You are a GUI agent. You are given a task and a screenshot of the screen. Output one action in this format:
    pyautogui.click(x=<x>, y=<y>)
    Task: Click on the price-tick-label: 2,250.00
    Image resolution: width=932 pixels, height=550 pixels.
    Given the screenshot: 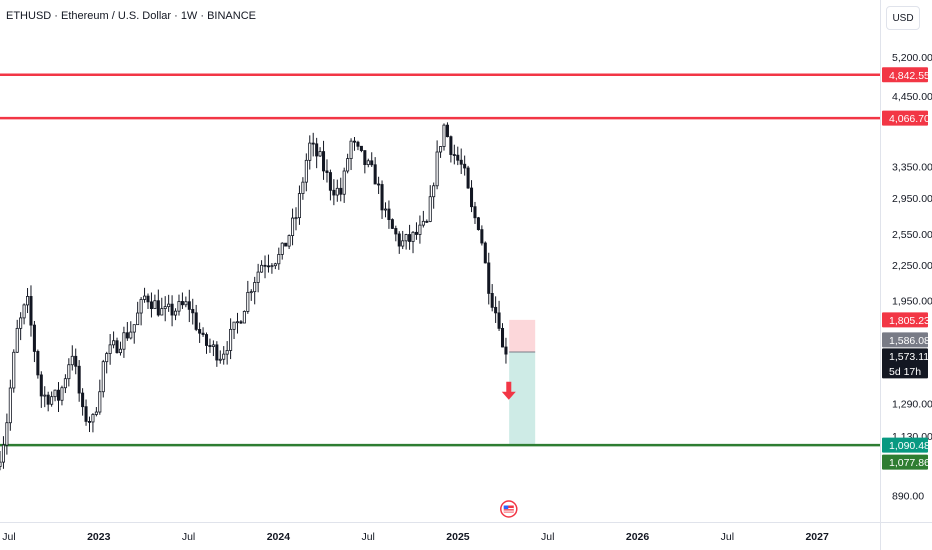 What is the action you would take?
    pyautogui.click(x=912, y=266)
    